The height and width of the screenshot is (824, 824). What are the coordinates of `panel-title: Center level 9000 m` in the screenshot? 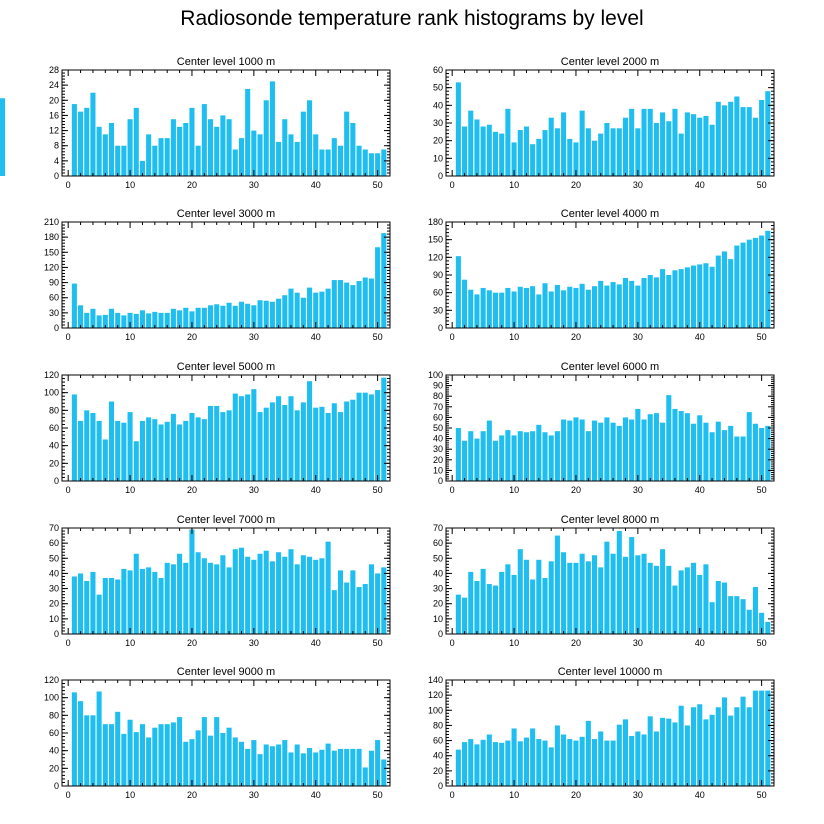 It's located at (226, 672).